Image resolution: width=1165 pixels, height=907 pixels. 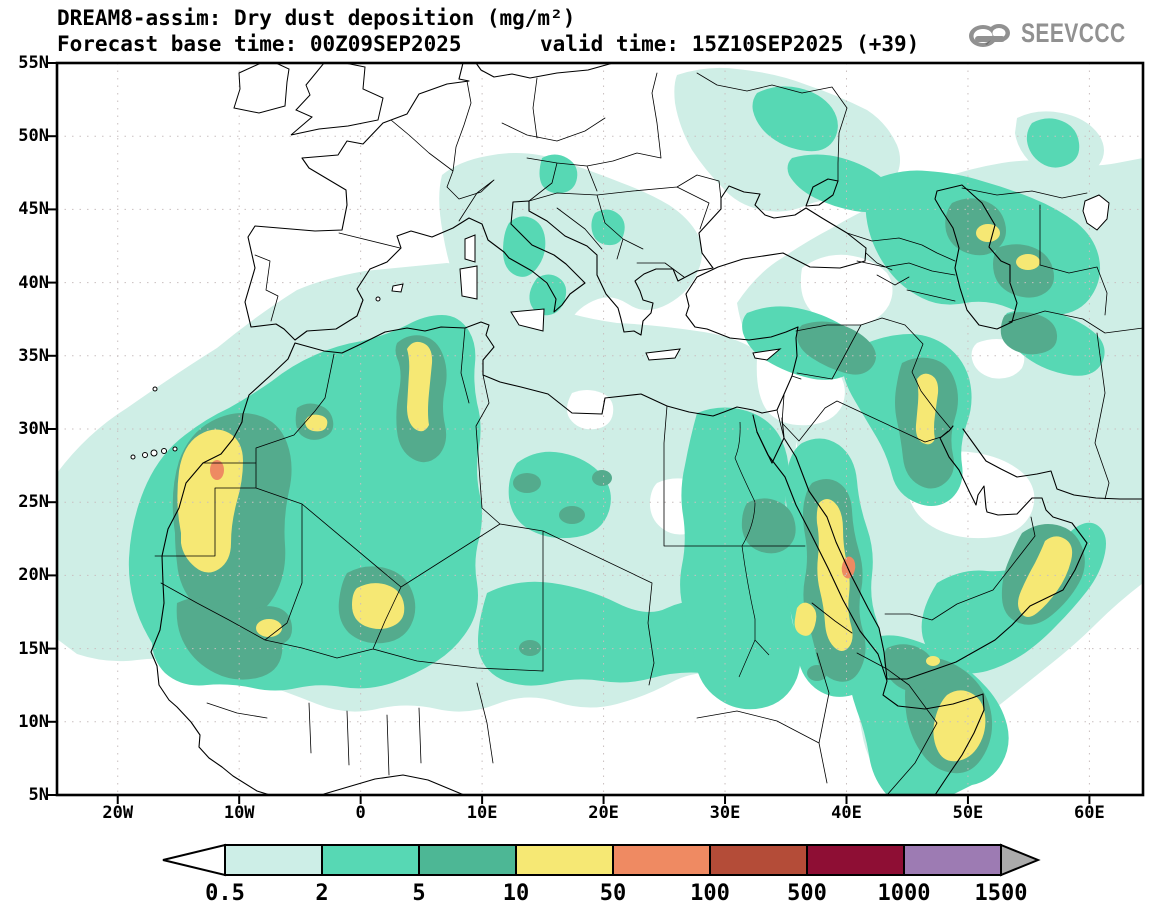 What do you see at coordinates (33, 63) in the screenshot?
I see `lat-tick-label: 55N` at bounding box center [33, 63].